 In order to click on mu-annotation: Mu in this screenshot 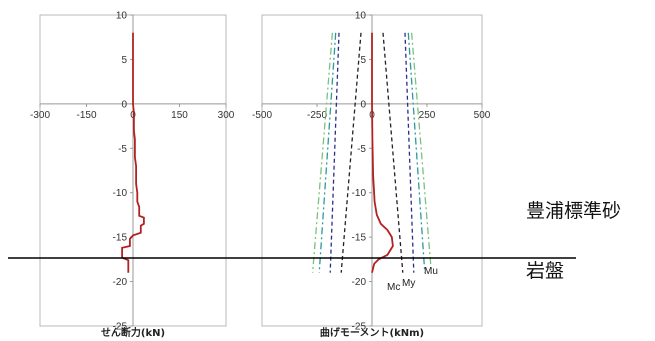, I will do `click(431, 271)`.